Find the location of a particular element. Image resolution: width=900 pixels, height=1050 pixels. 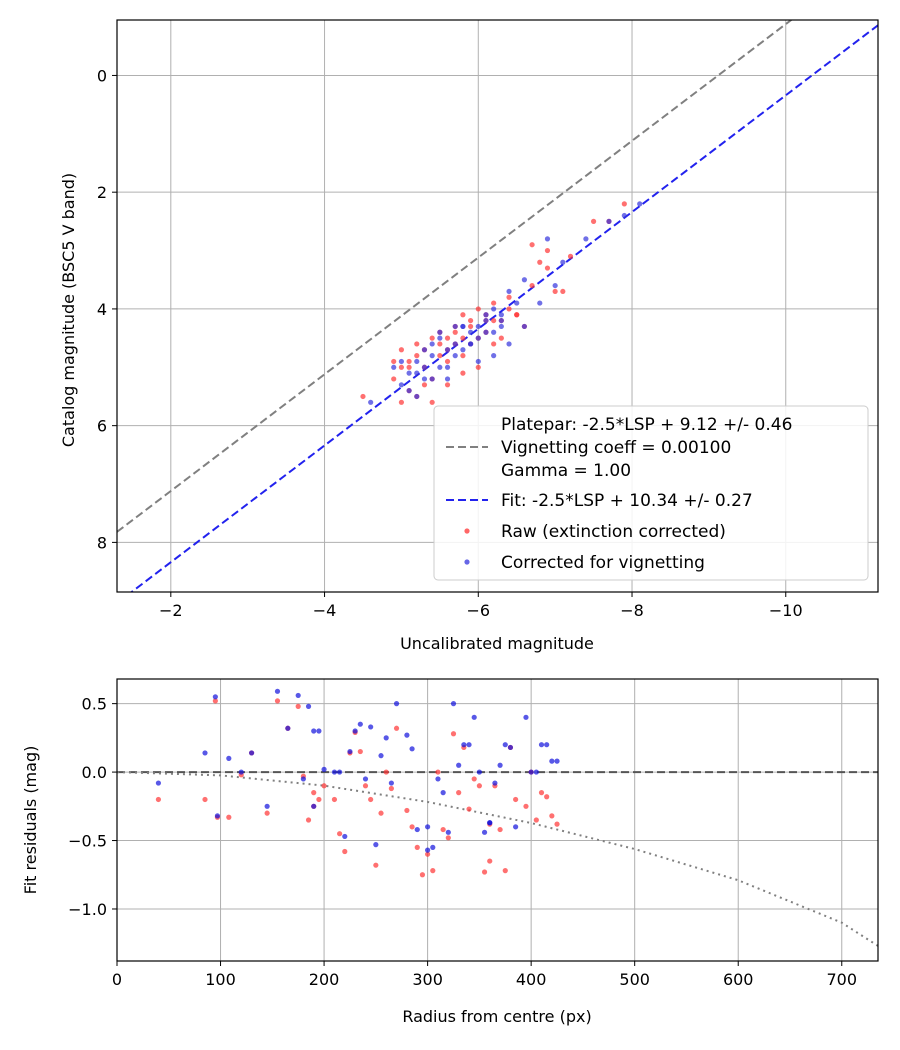

top-scatter-points is located at coordinates (501, 303).